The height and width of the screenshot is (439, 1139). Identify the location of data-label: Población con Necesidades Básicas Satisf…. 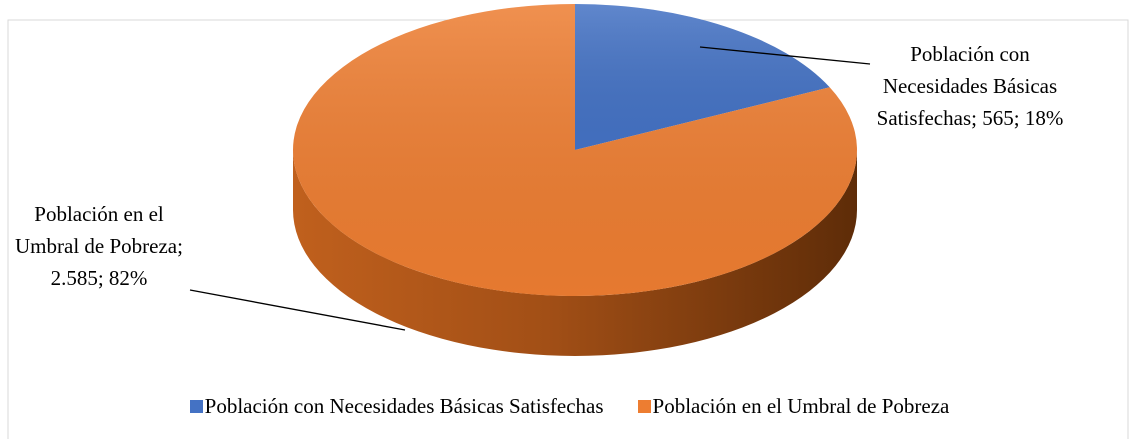
(970, 86).